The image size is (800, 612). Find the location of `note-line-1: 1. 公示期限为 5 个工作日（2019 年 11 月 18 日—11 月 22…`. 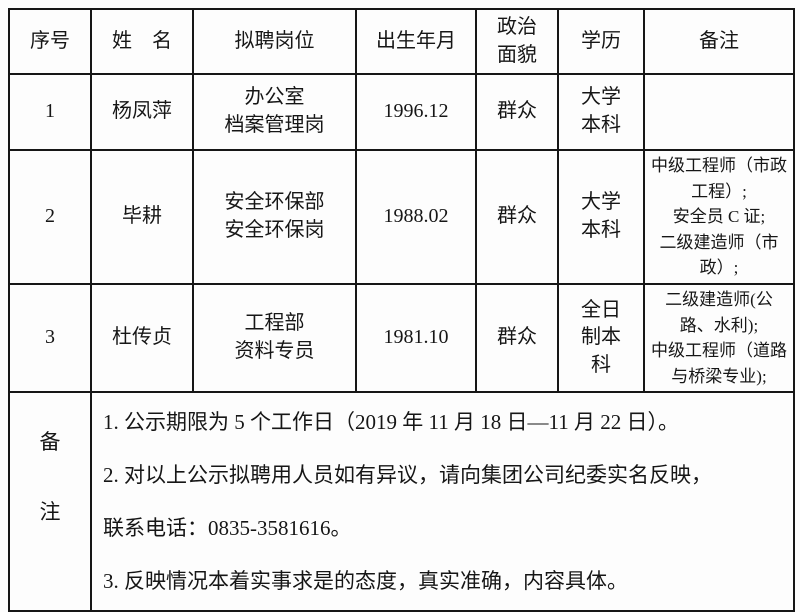

note-line-1: 1. 公示期限为 5 个工作日（2019 年 11 月 18 日—11 月 22… is located at coordinates (391, 422).